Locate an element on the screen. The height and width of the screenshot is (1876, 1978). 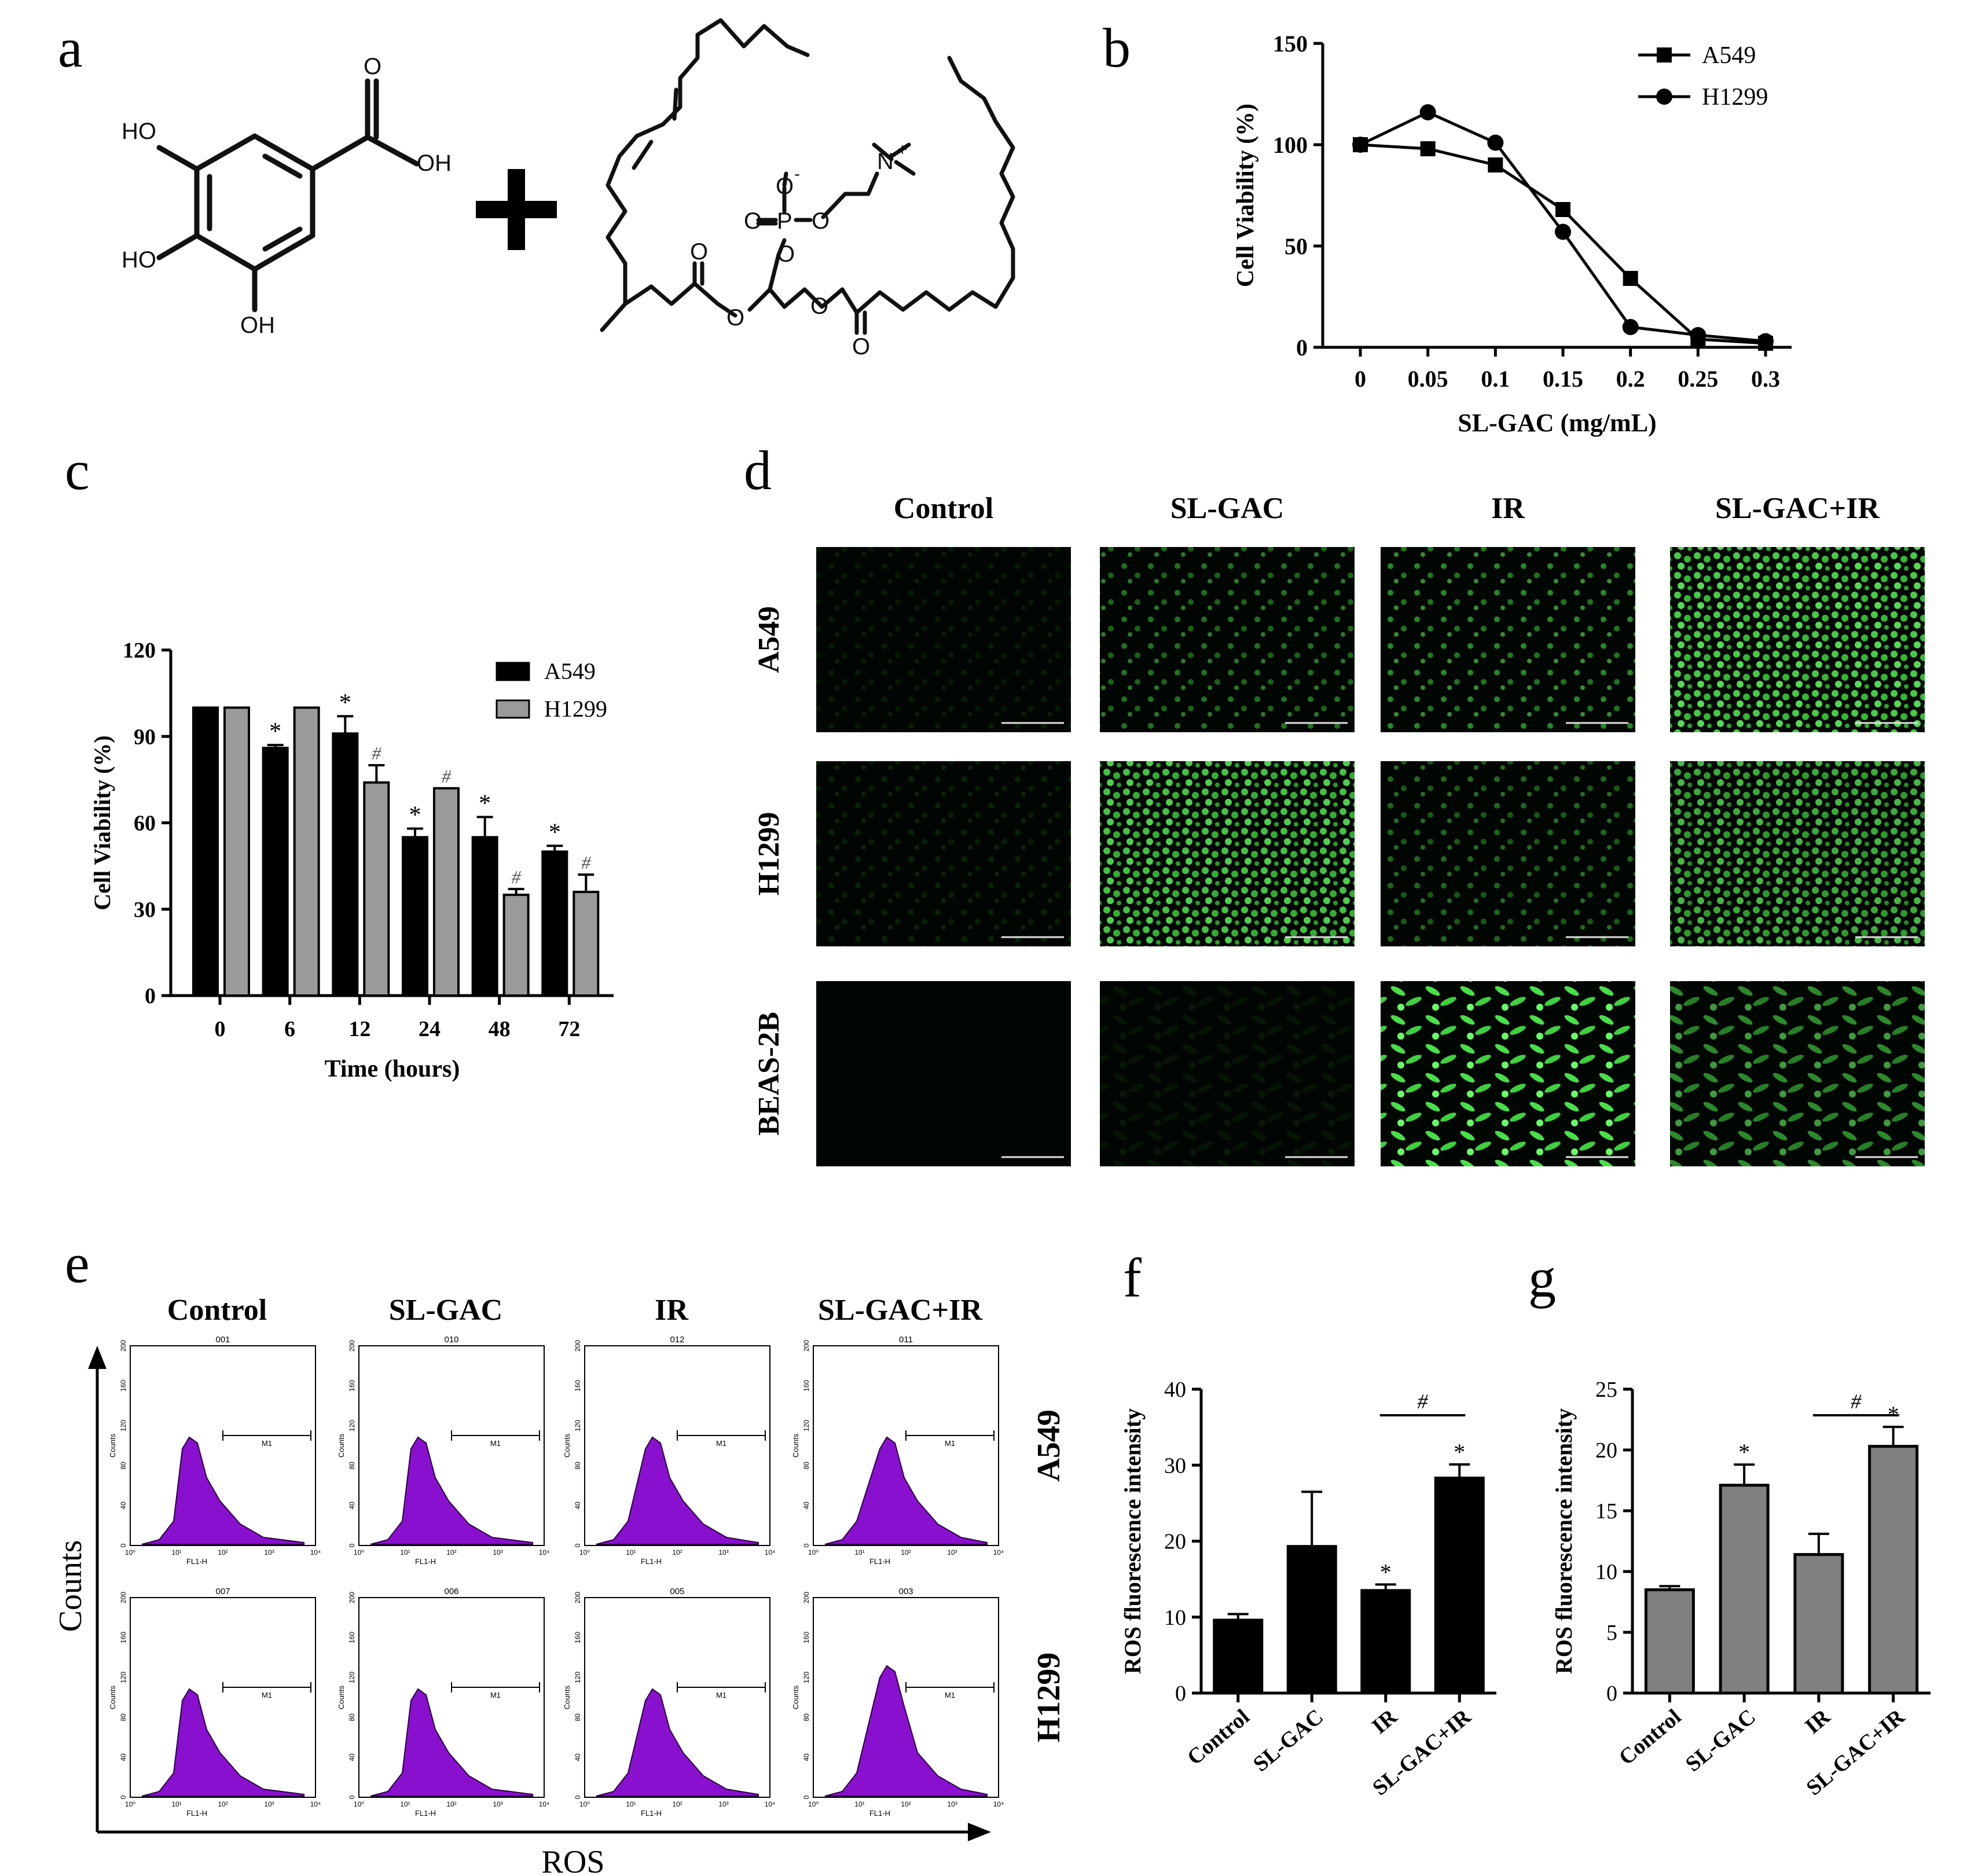
significance-mark: * is located at coordinates (345, 702).